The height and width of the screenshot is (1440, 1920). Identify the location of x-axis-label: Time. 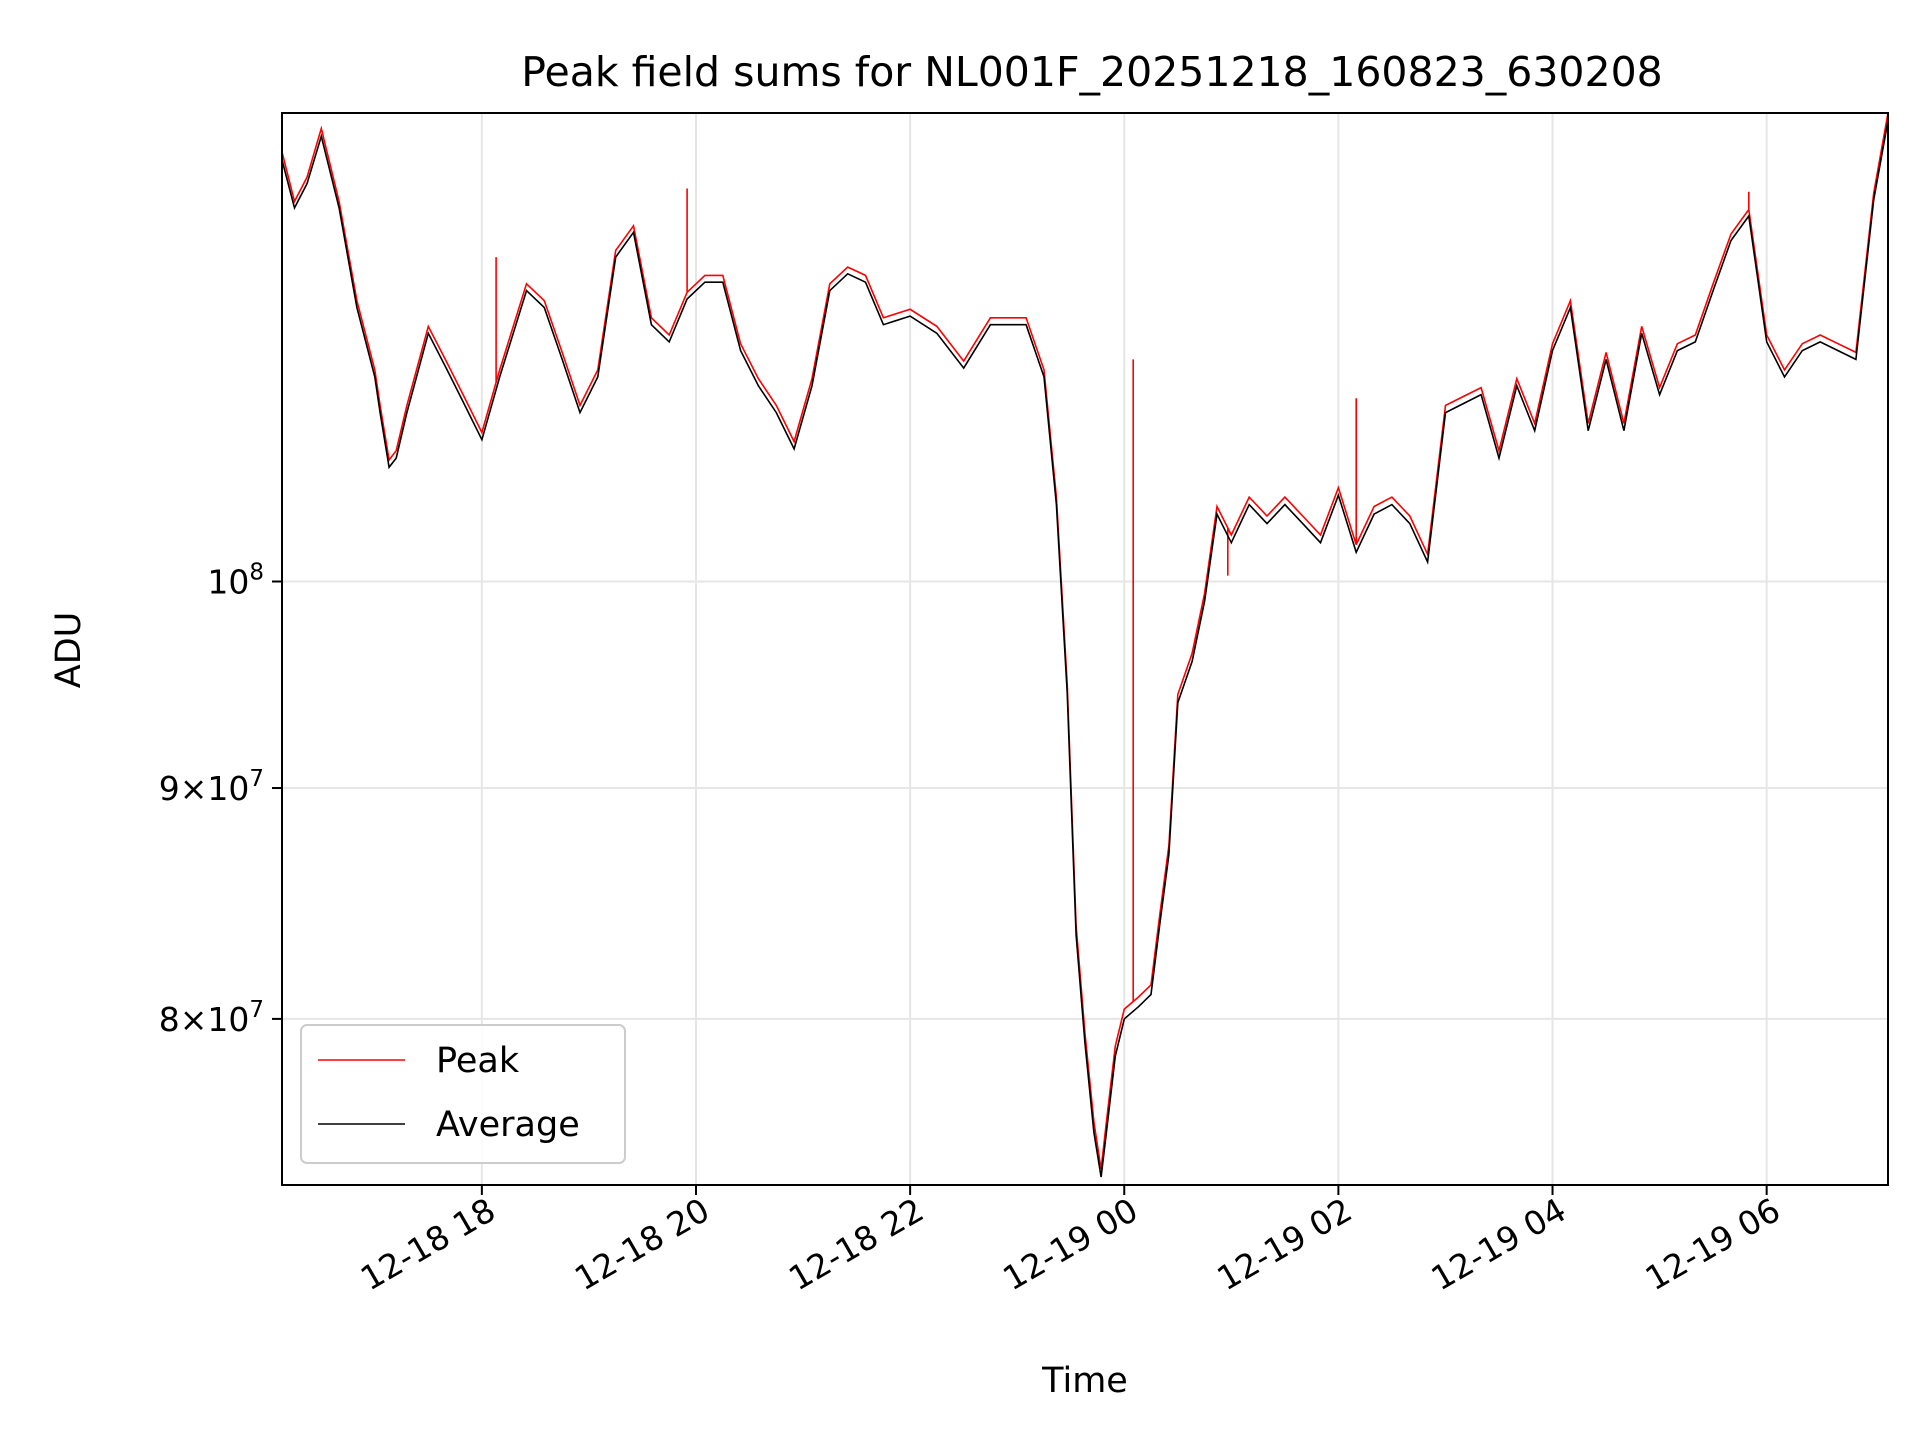
(1084, 1381).